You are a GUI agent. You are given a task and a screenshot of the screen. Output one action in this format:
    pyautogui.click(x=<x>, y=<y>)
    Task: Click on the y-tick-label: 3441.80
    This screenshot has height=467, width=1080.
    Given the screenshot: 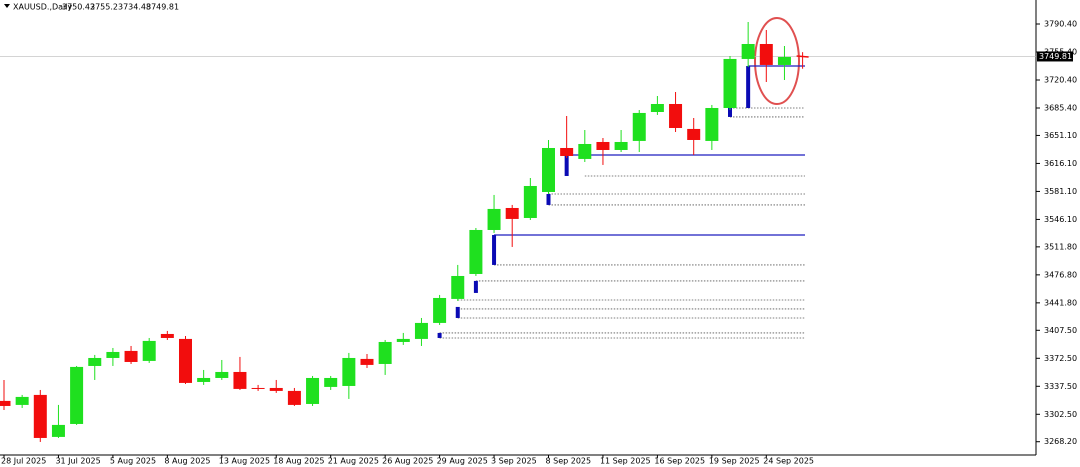 What is the action you would take?
    pyautogui.click(x=1060, y=302)
    